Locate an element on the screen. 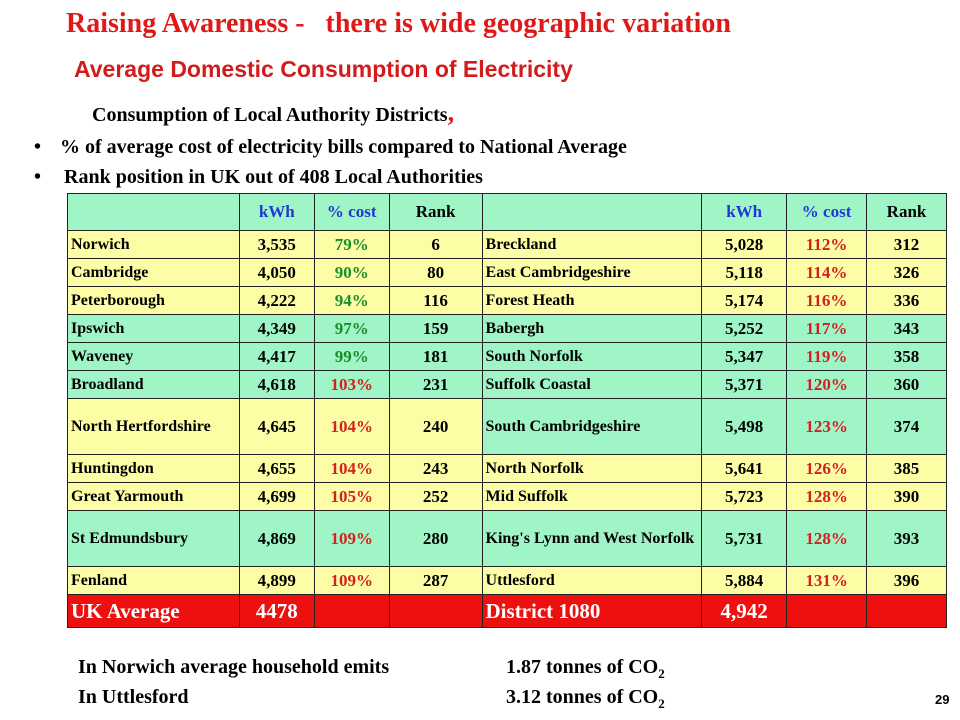 Image resolution: width=960 pixels, height=720 pixels. district-name: Great Yarmouth is located at coordinates (153, 496).